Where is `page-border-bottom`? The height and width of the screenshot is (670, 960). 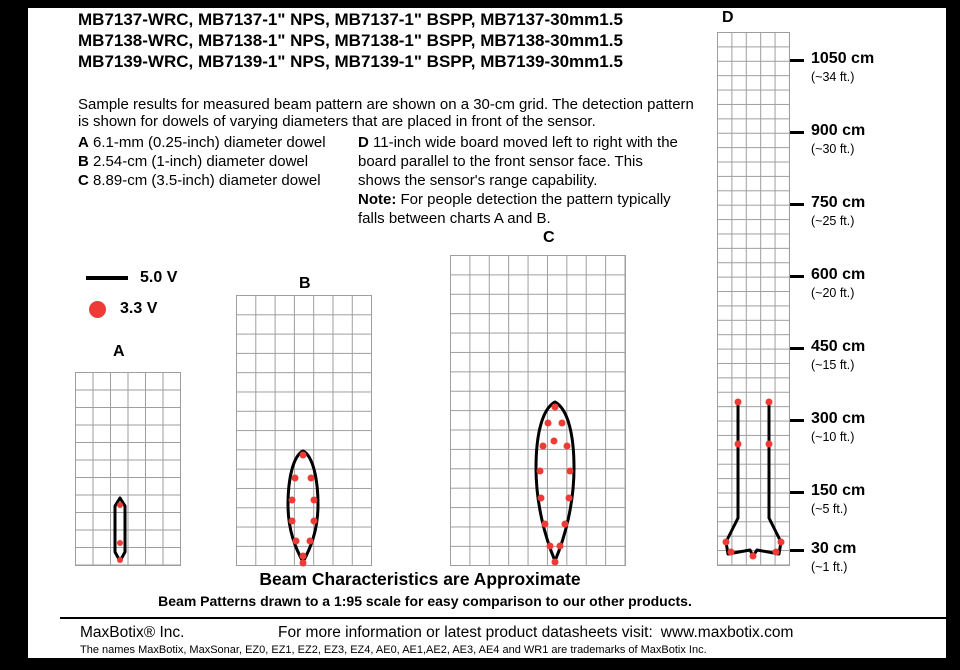
page-border-bottom is located at coordinates (480, 664).